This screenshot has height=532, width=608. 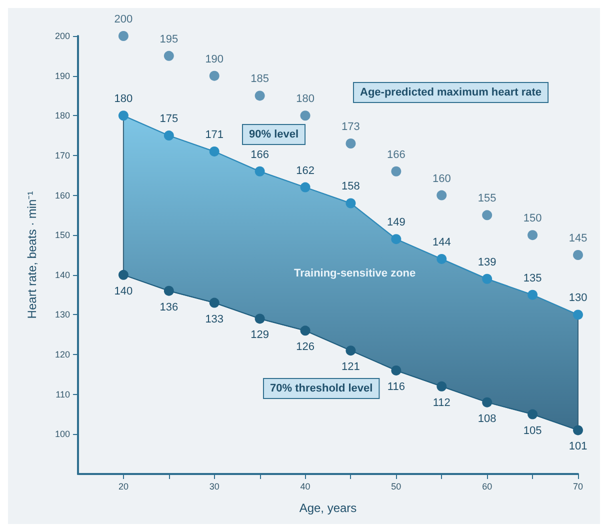 What do you see at coordinates (441, 178) in the screenshot?
I see `data-label: 160` at bounding box center [441, 178].